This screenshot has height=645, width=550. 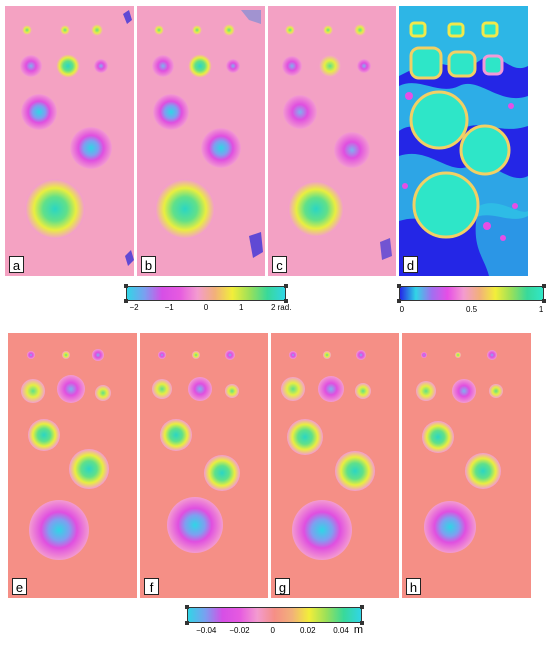 I want to click on panel-e: e, so click(x=72, y=465).